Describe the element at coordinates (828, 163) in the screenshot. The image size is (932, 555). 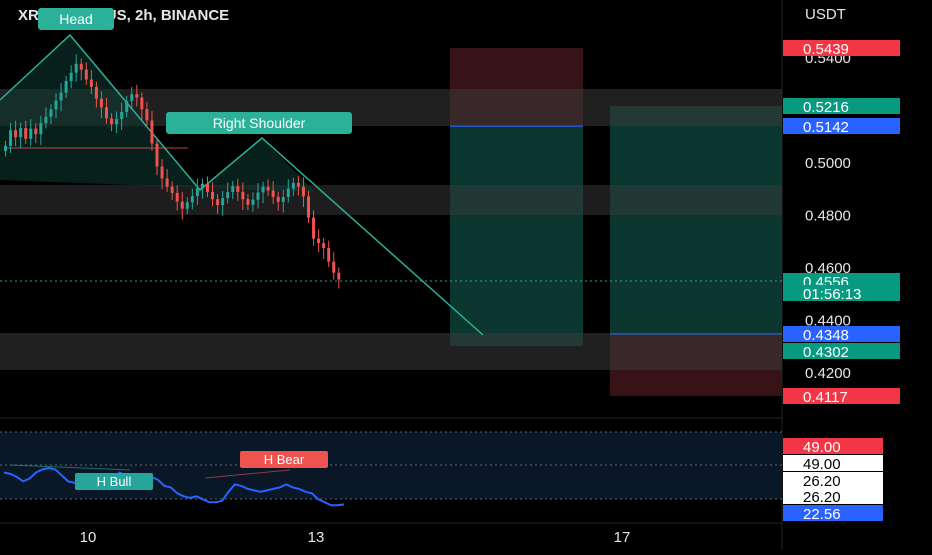
I see `price-tick: 0.5000` at that location.